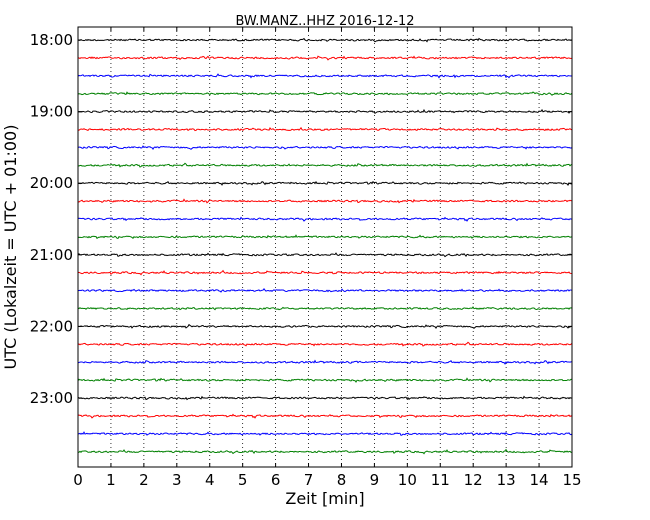  I want to click on x-tick-label: 5, so click(243, 480).